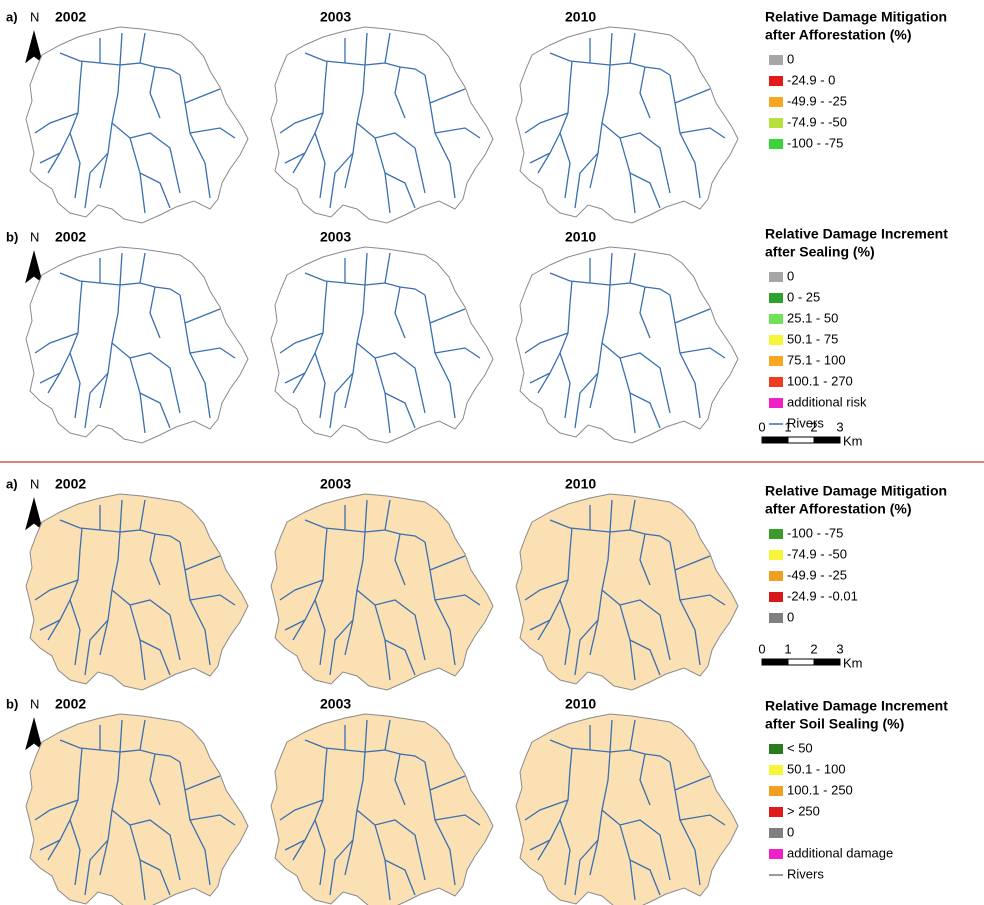 The width and height of the screenshot is (984, 905). What do you see at coordinates (827, 401) in the screenshot?
I see `legend-label: additional risk` at bounding box center [827, 401].